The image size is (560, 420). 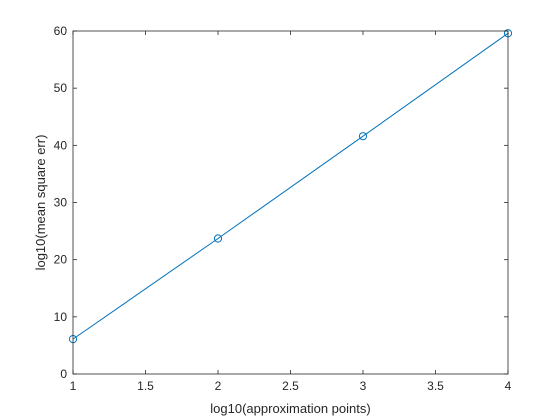 What do you see at coordinates (218, 386) in the screenshot?
I see `x-tick-label: 2` at bounding box center [218, 386].